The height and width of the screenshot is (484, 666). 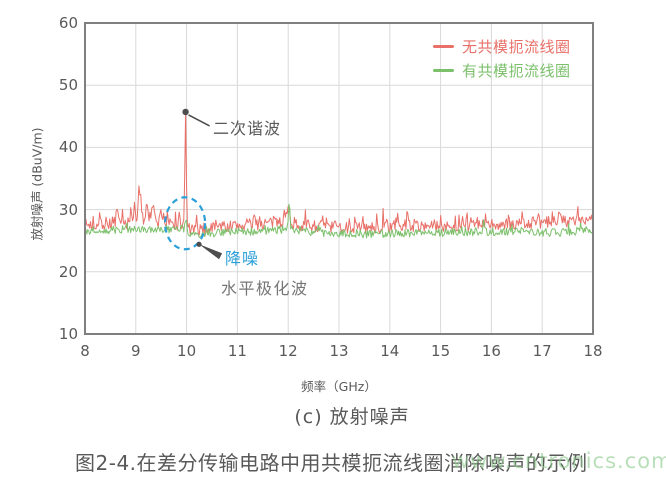 What do you see at coordinates (331, 463) in the screenshot?
I see `figure-caption: 图2-4.在差分传输电路中用共模扼流线圈消除噪声的示例` at bounding box center [331, 463].